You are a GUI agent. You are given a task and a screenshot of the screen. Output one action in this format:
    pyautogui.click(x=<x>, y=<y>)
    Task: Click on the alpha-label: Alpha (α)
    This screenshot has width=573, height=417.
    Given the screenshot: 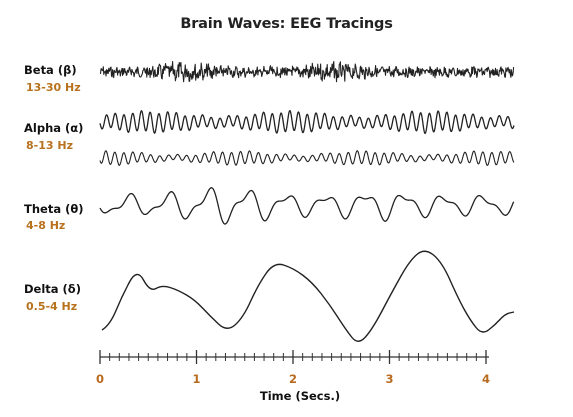 What is the action you would take?
    pyautogui.click(x=54, y=128)
    